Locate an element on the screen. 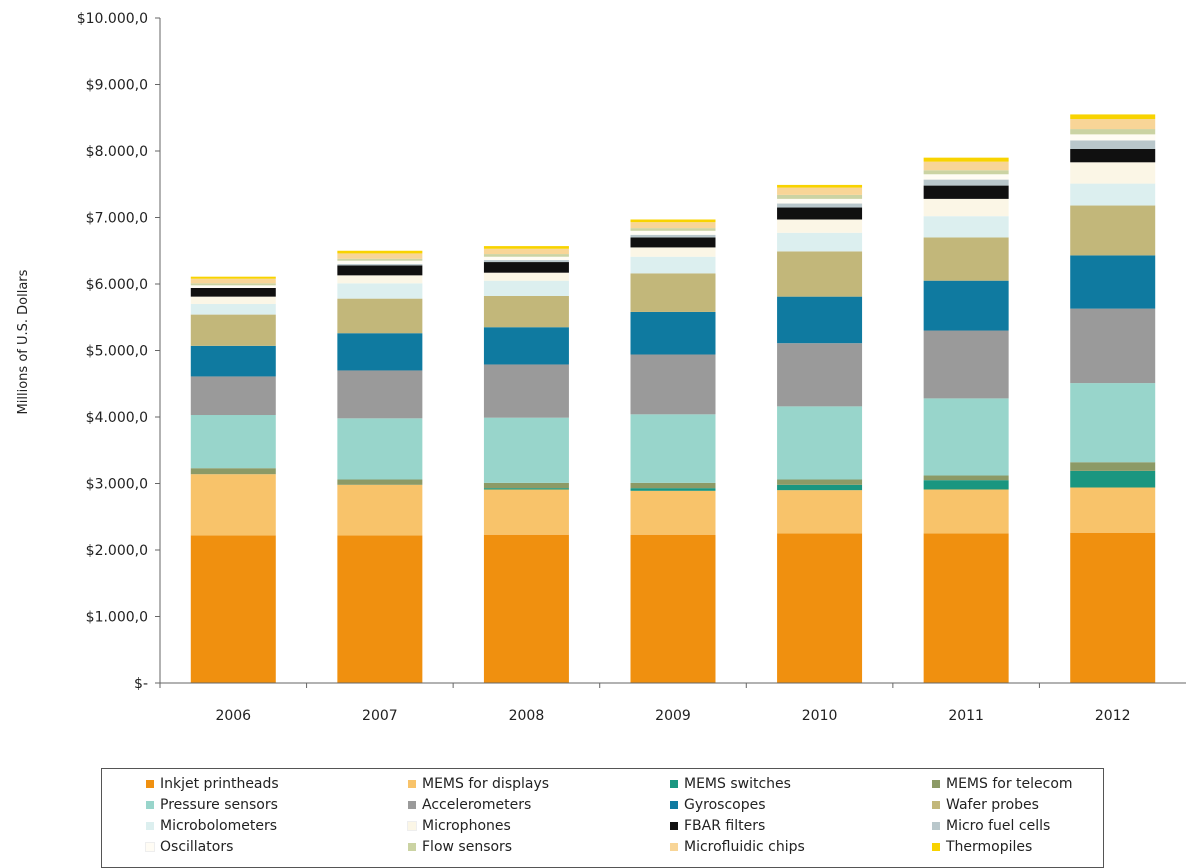  bar-segment-2008-wafer-probes is located at coordinates (526, 311).